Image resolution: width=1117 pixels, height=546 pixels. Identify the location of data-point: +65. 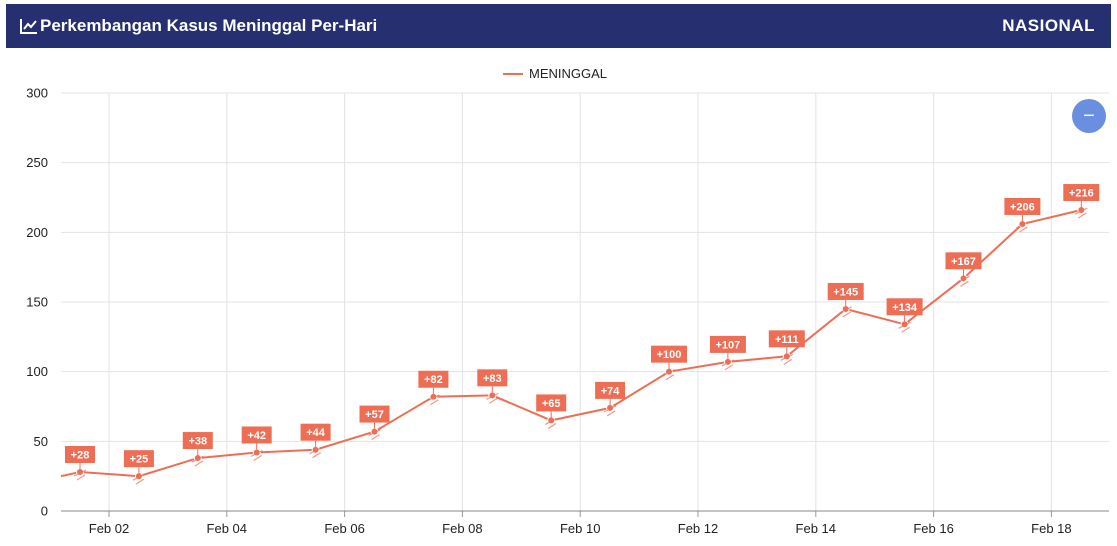
(551, 411).